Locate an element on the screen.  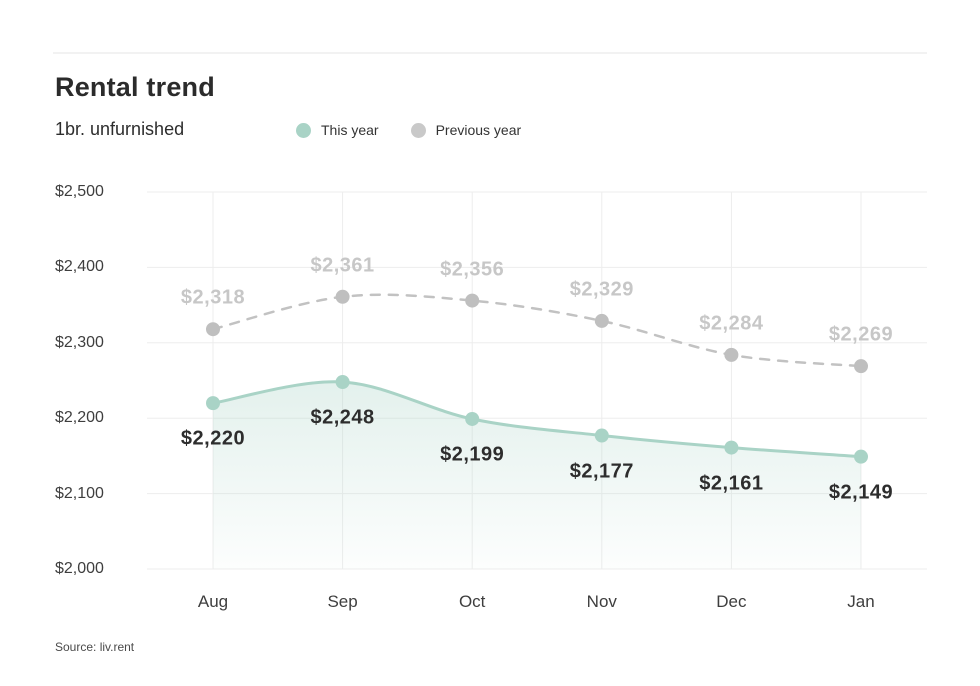
value-label-previous-year-dec: $2,284 is located at coordinates (731, 323).